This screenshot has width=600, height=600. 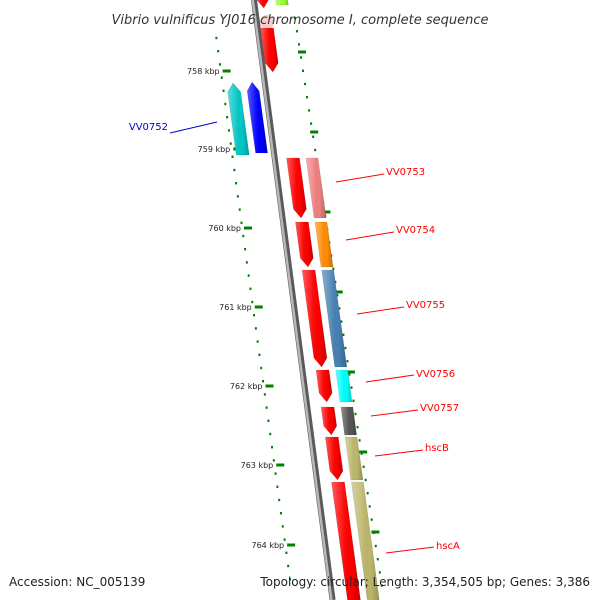 I want to click on gene-arrow-vv0752-blue-shade, so click(x=257, y=117).